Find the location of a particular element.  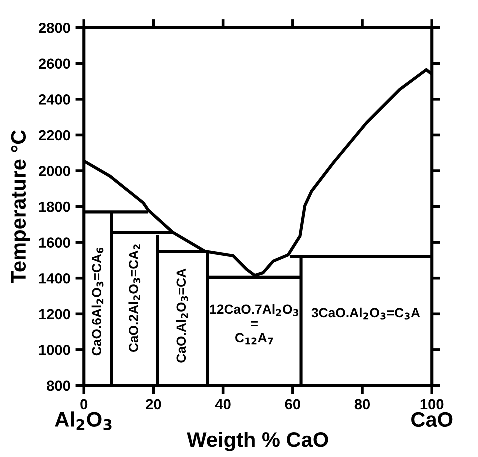

y-tick-label: 1400 is located at coordinates (54, 278).